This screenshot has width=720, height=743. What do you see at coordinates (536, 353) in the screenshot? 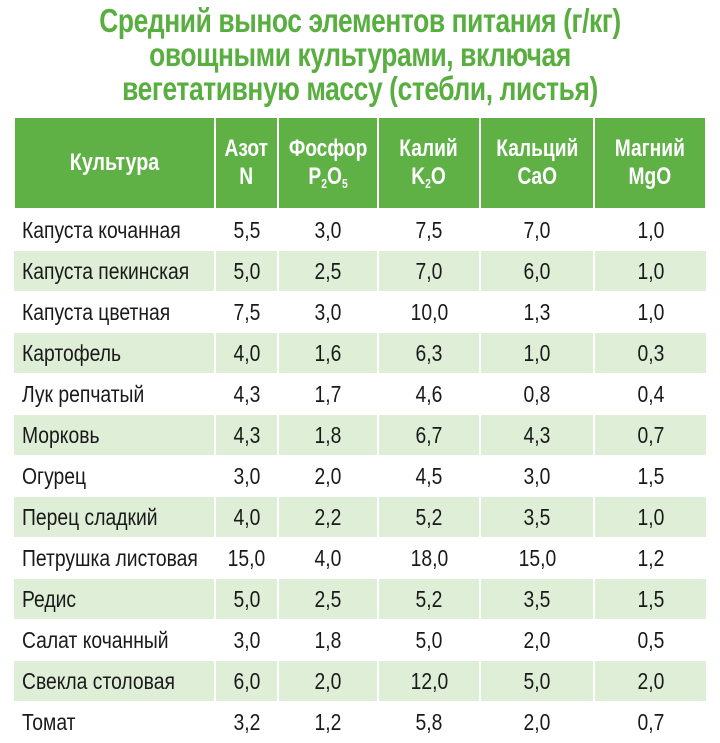
I see `calcium-cell: 1,0` at bounding box center [536, 353].